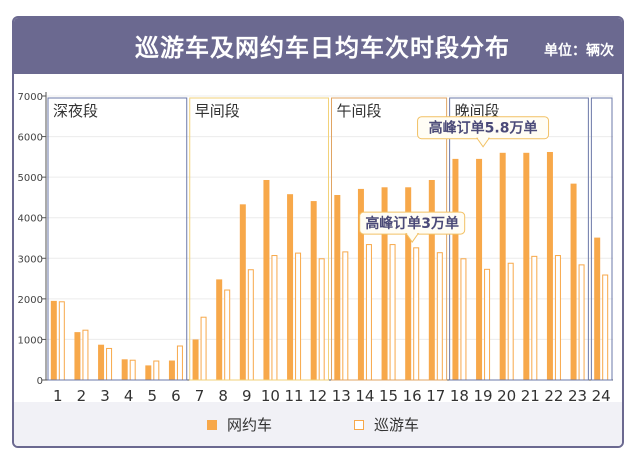  Describe the element at coordinates (30, 178) in the screenshot. I see `y-tick-label: 5000` at that location.